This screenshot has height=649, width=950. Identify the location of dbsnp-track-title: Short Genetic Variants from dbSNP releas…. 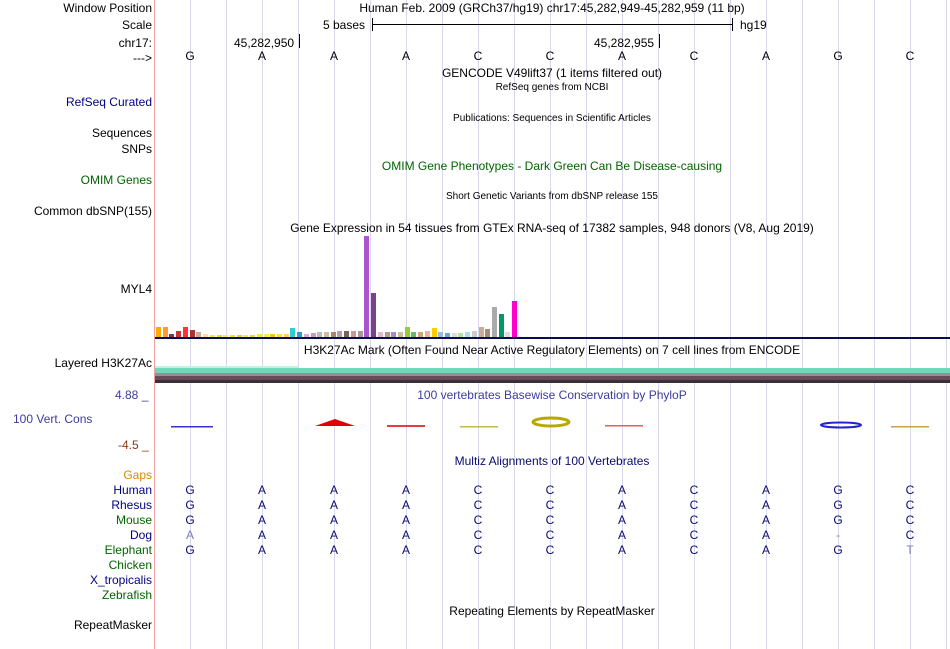
(552, 196).